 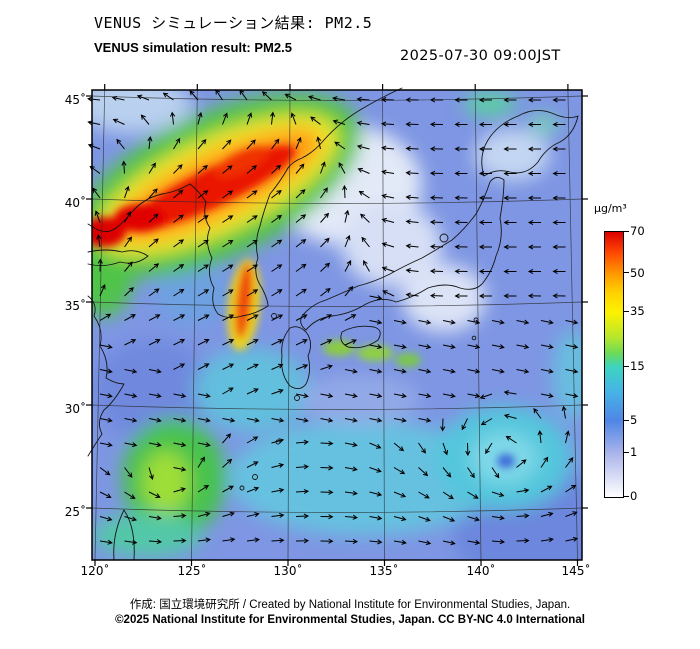 I want to click on x-tick-label-130: 130˚, so click(x=288, y=571).